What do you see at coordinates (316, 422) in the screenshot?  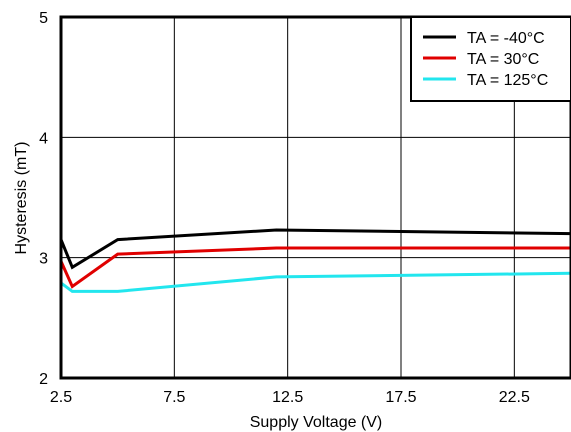 I see `x-axis-label: Supply Voltage (V)` at bounding box center [316, 422].